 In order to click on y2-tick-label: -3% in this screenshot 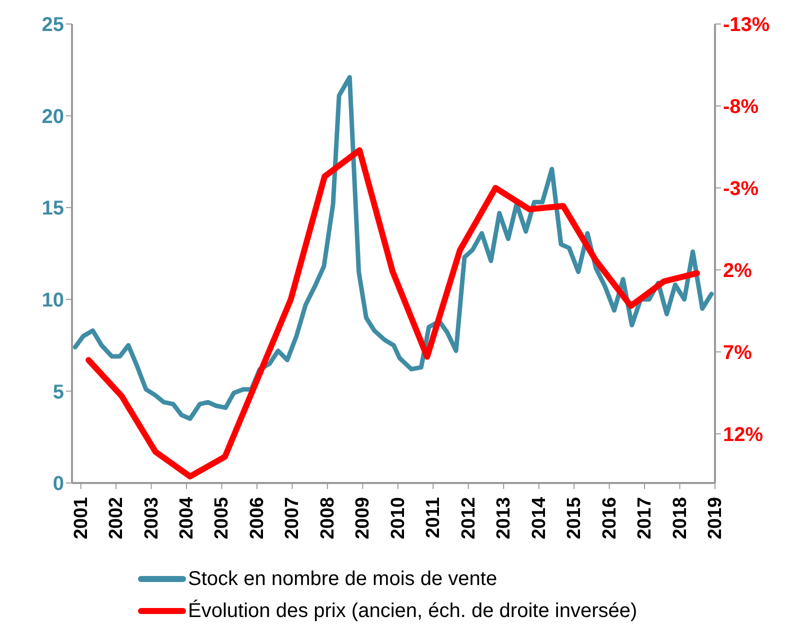, I will do `click(741, 189)`.